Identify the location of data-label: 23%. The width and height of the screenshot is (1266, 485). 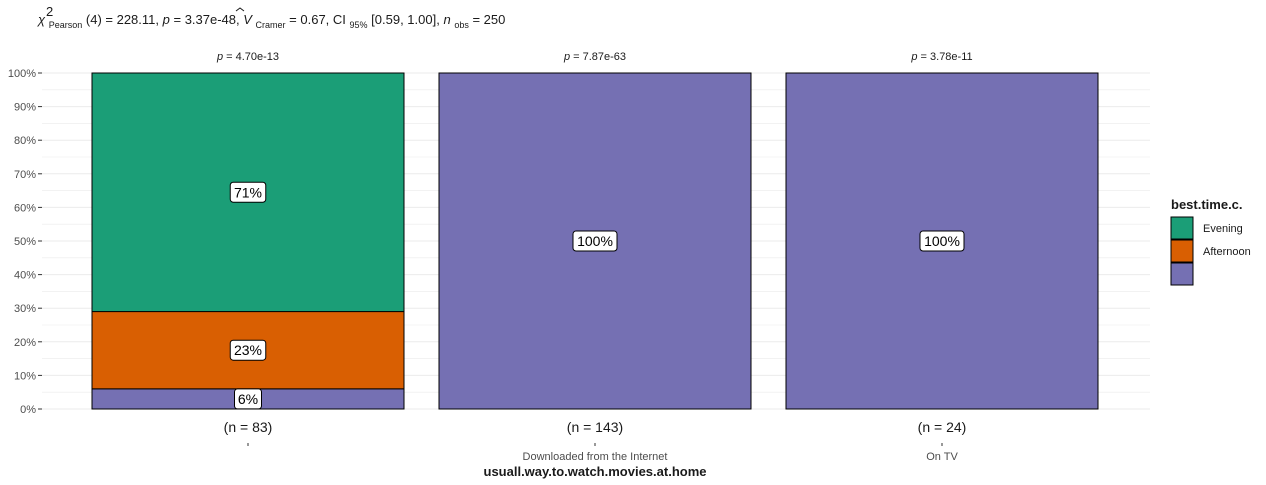
(248, 350).